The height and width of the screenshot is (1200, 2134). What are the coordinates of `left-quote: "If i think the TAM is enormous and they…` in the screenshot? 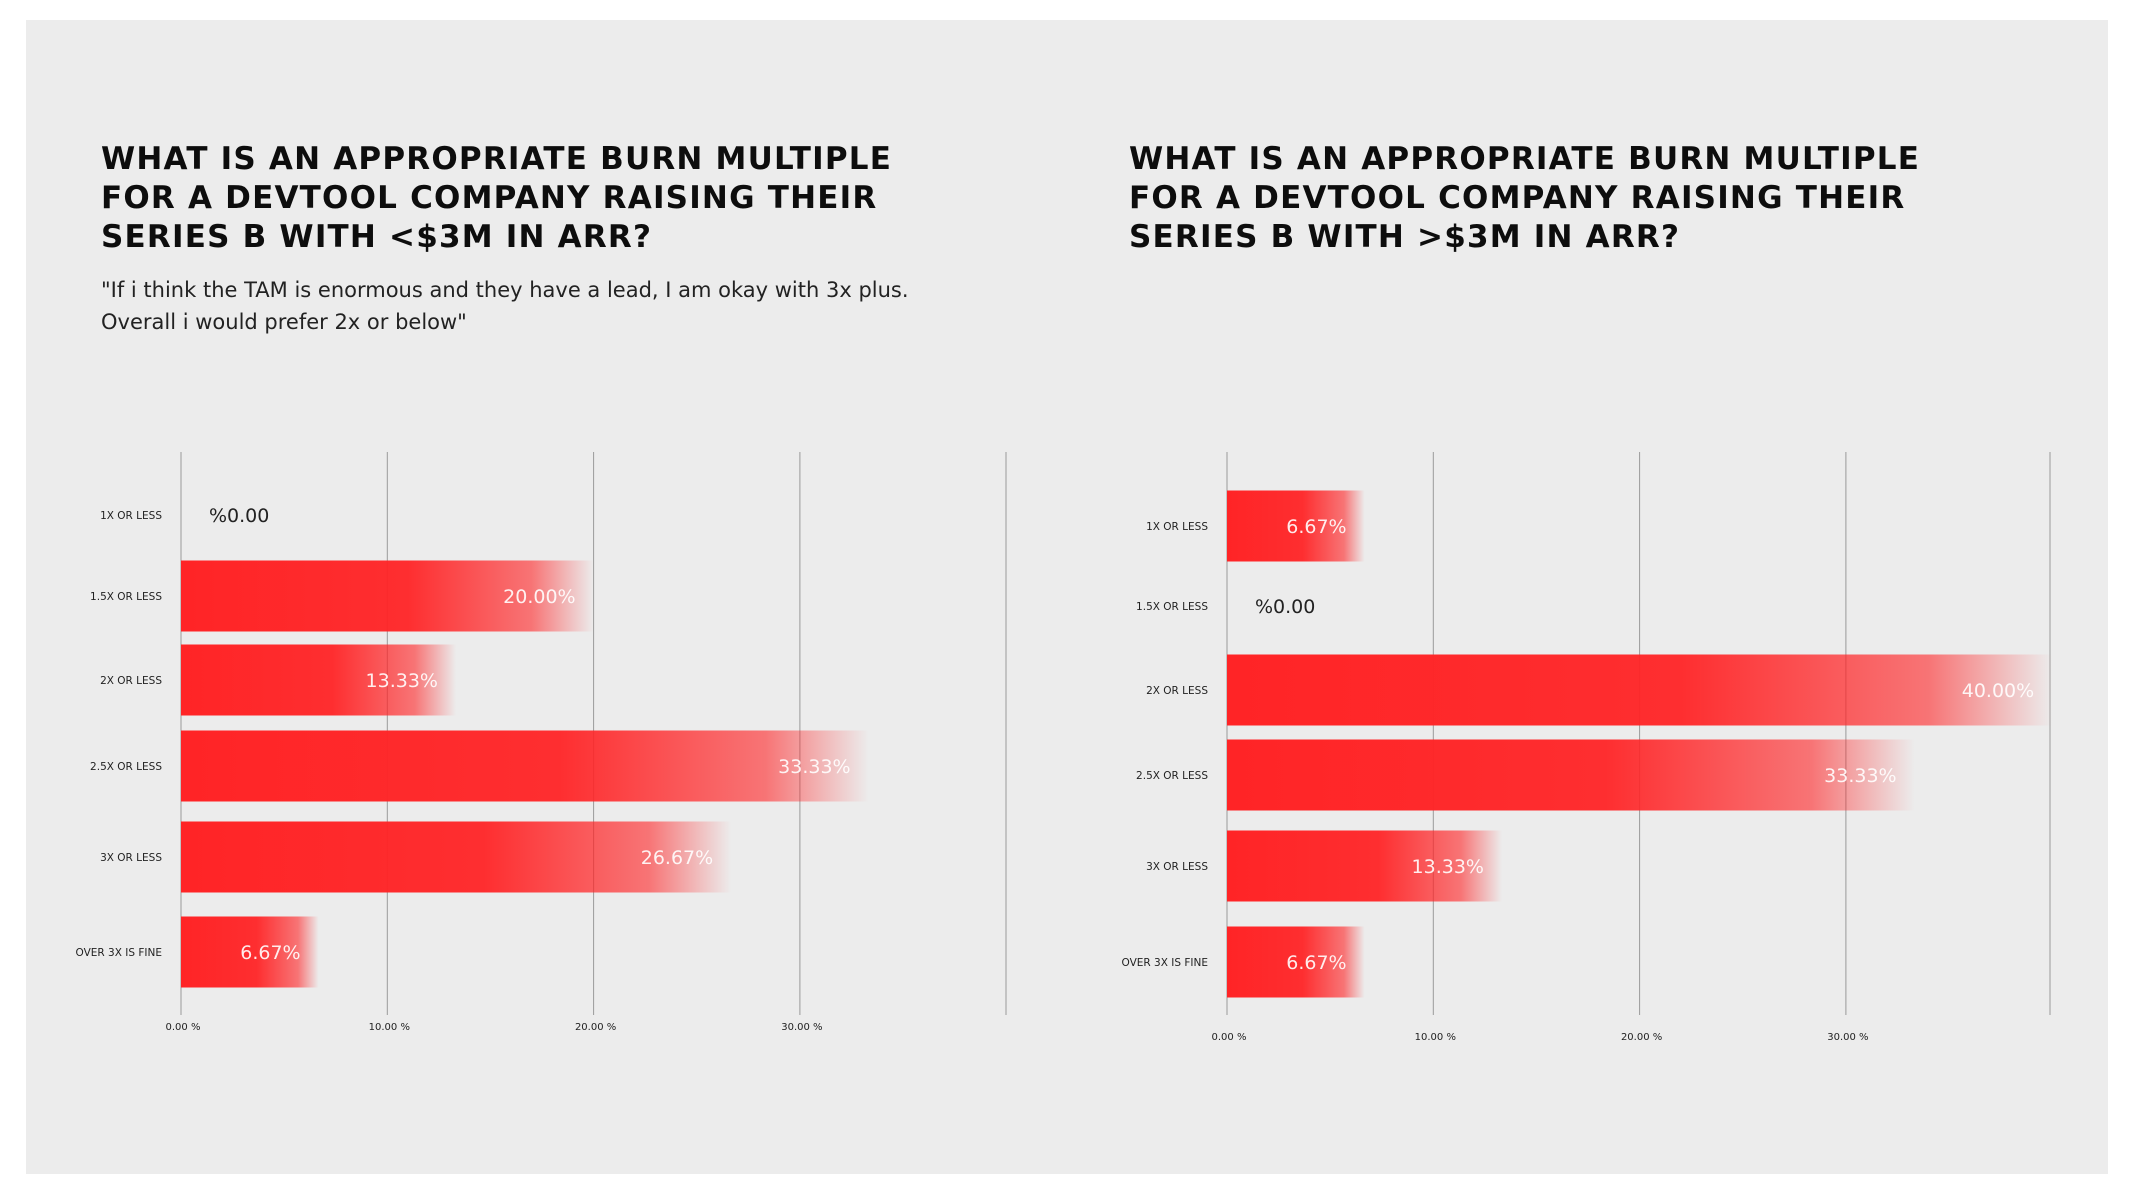 It's located at (505, 306).